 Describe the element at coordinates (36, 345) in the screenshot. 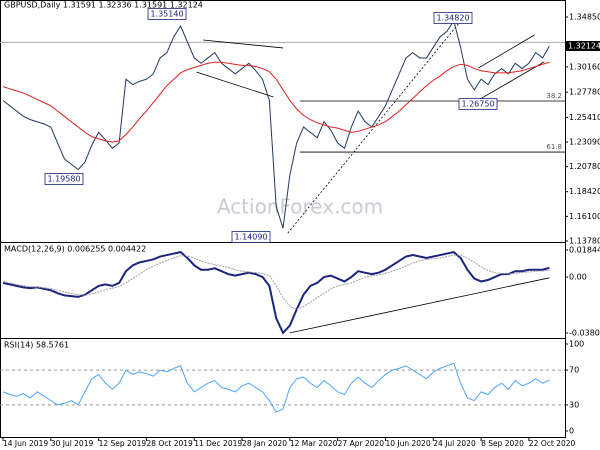

I see `rsi-title: RSI(14) 58.5761` at that location.